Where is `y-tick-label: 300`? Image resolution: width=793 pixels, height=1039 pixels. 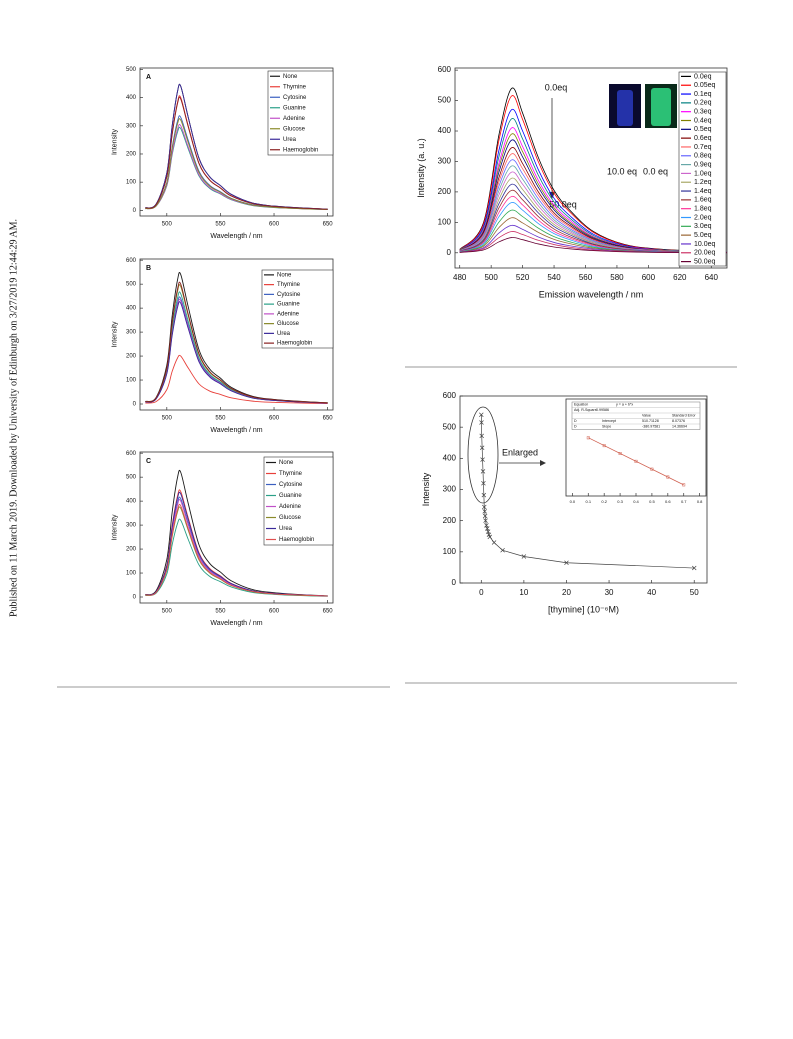
y-tick-label: 300 is located at coordinates (445, 161).